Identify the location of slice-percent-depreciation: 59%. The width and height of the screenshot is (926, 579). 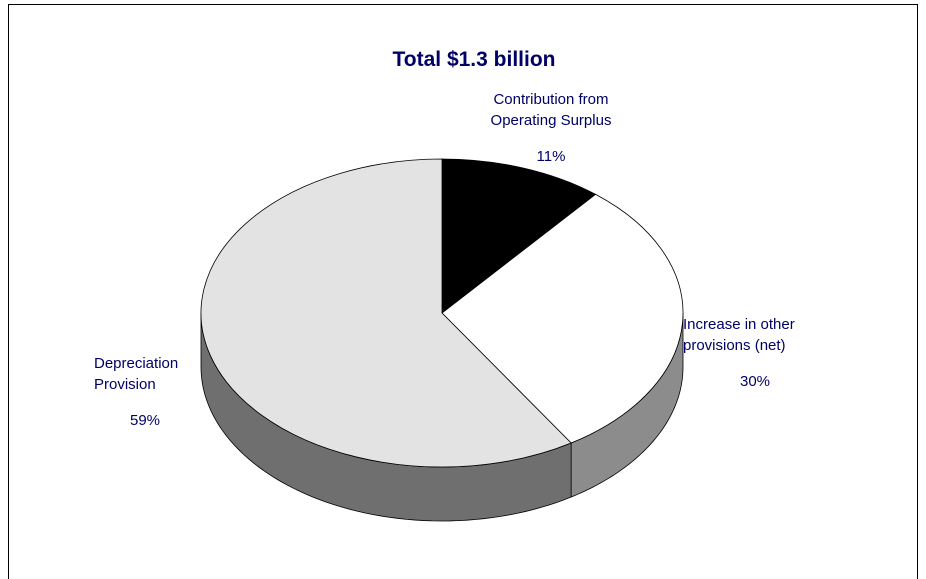
(145, 420).